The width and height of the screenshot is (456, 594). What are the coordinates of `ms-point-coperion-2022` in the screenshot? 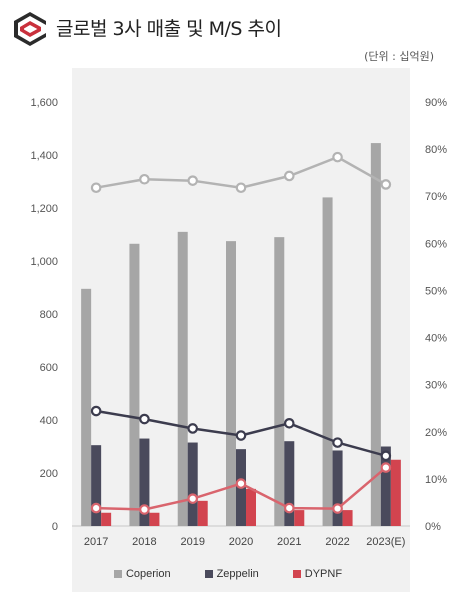 It's located at (337, 157).